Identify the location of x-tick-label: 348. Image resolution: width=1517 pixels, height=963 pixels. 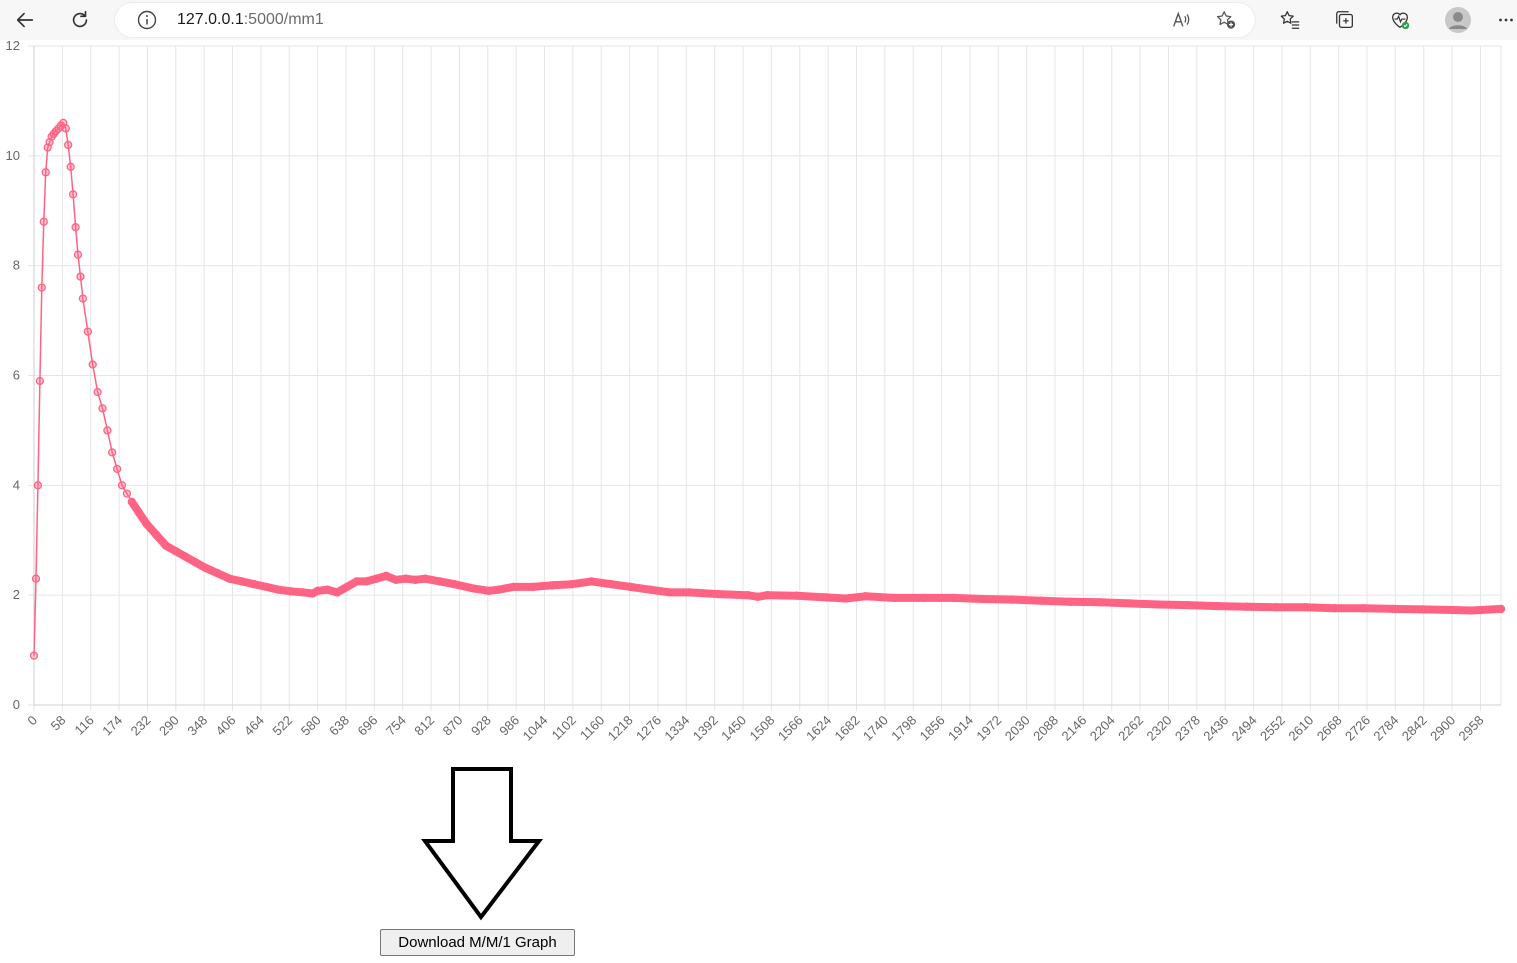
(197, 726).